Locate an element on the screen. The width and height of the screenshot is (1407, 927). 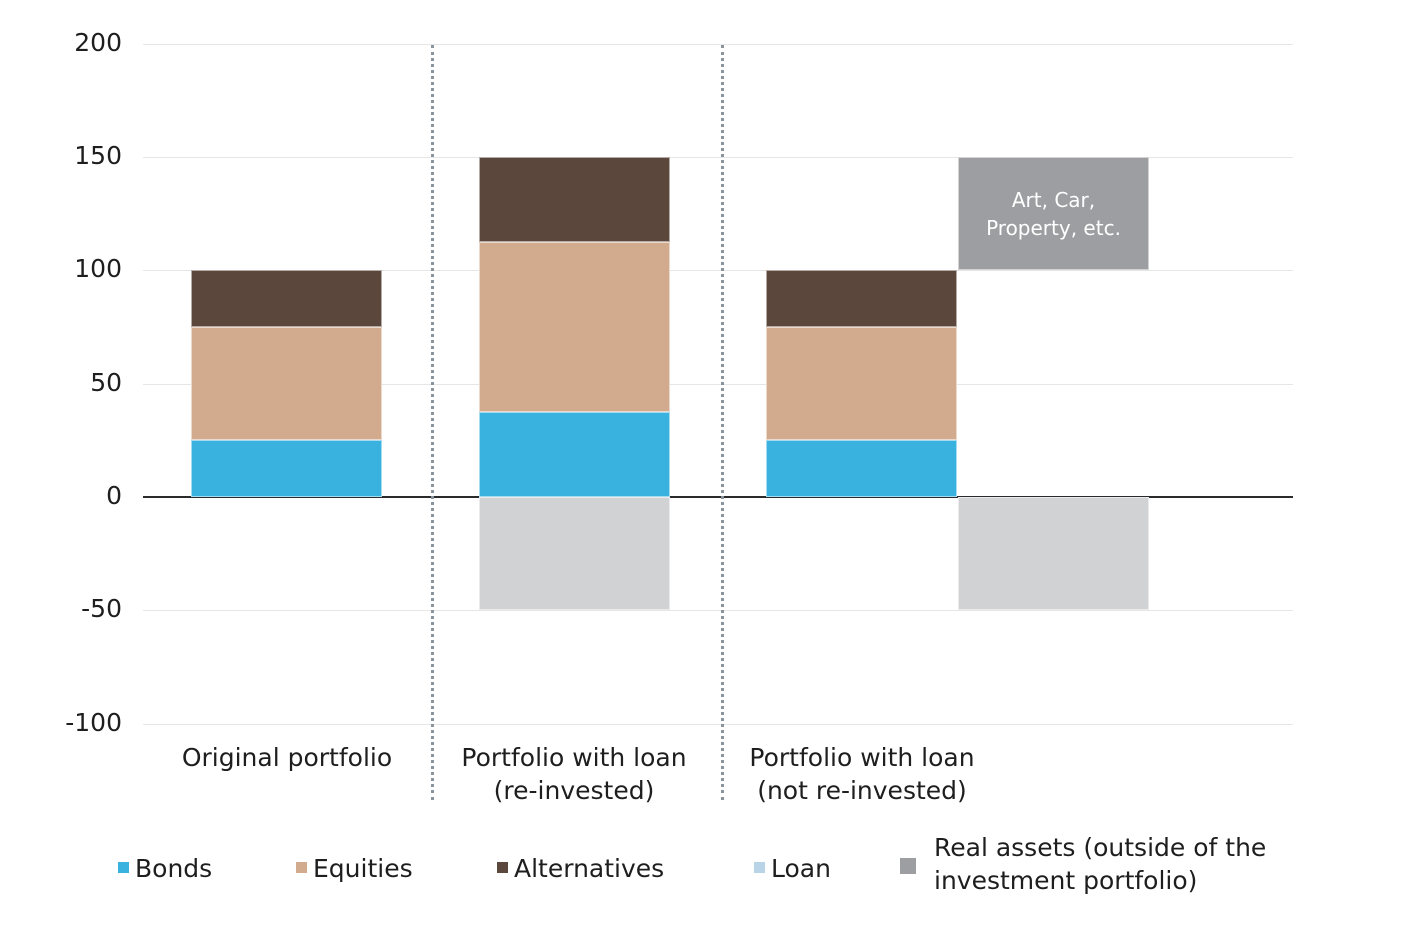
legend-label: Bonds is located at coordinates (174, 868).